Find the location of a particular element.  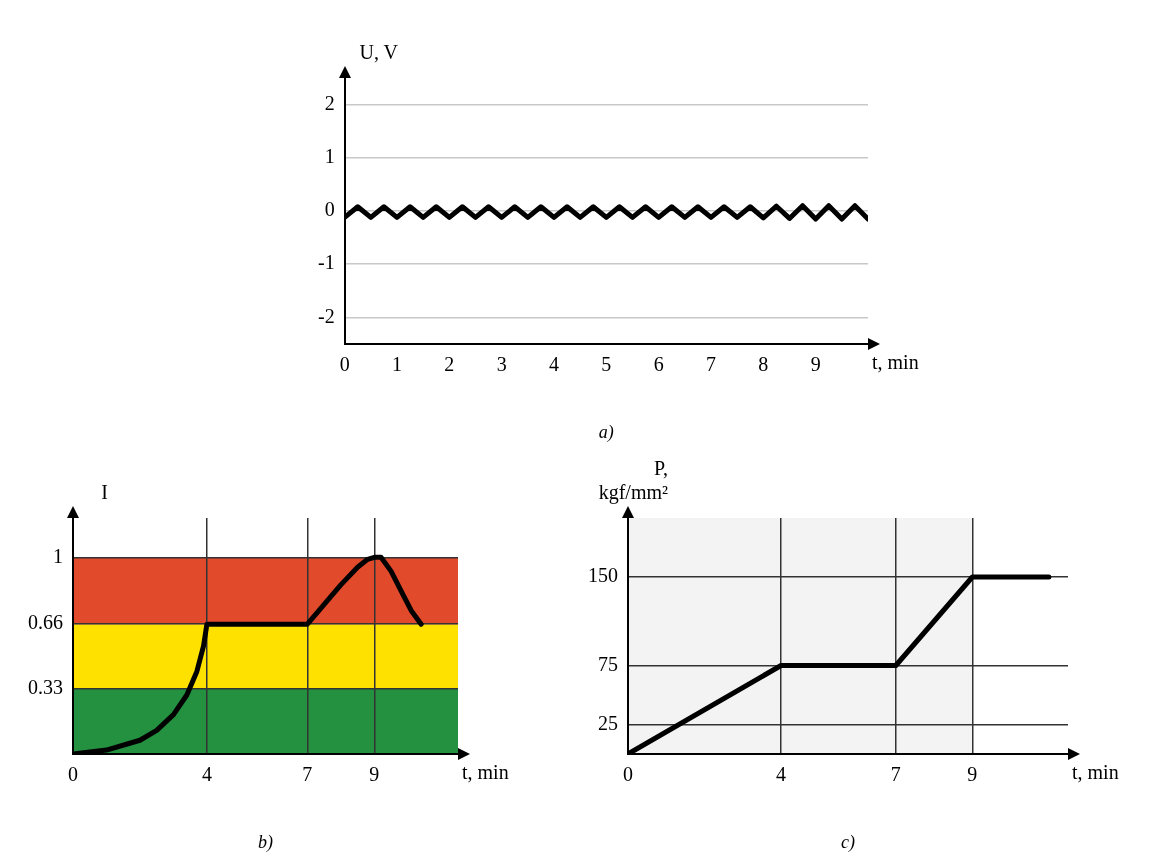

y-axis-title: I is located at coordinates (104, 492).